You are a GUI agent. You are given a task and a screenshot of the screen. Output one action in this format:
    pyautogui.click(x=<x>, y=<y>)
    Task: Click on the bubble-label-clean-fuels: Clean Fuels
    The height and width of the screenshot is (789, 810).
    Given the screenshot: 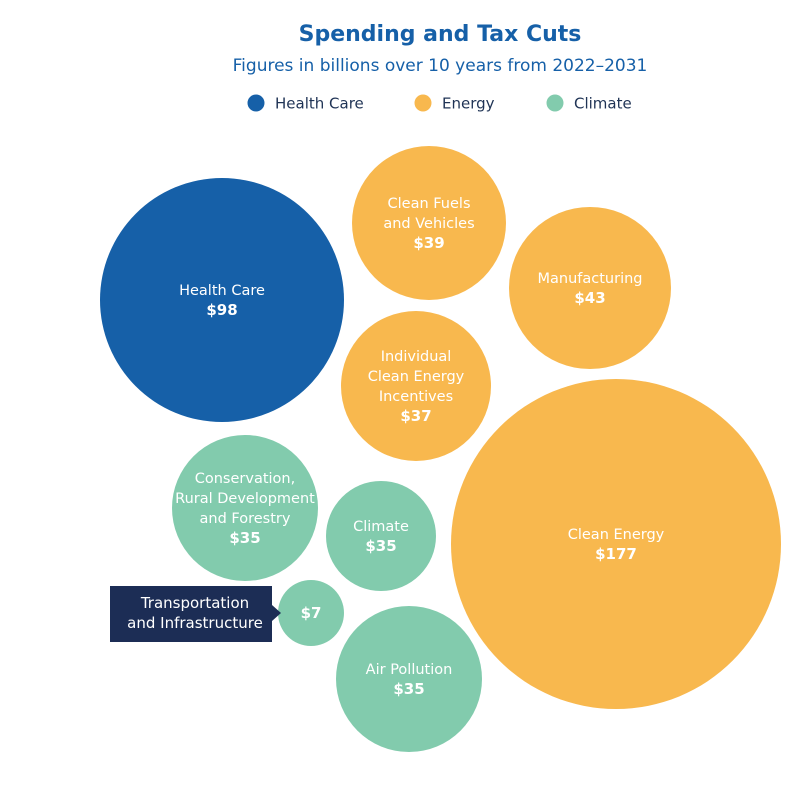 What is the action you would take?
    pyautogui.click(x=429, y=204)
    